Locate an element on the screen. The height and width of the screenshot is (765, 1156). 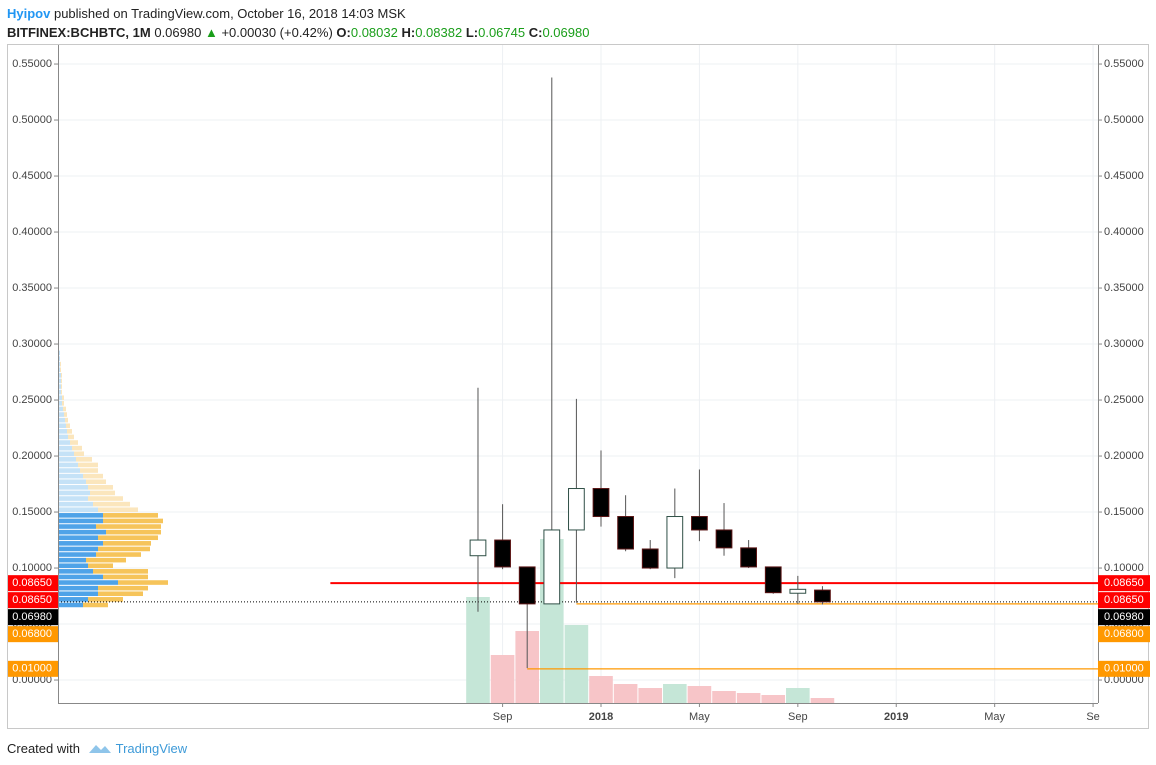
created: Created with is located at coordinates (43, 748).